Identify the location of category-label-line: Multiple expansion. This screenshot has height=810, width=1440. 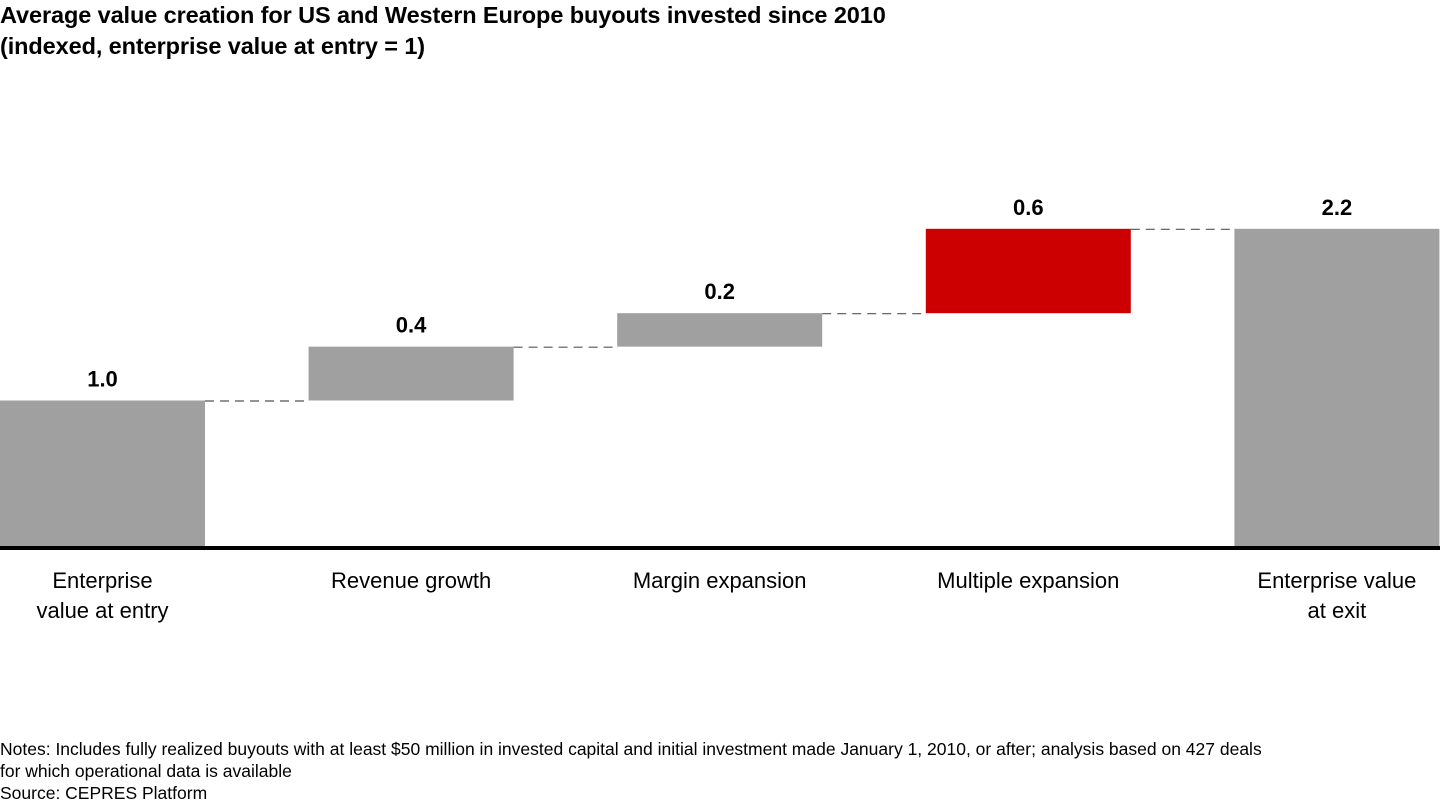
(1028, 580).